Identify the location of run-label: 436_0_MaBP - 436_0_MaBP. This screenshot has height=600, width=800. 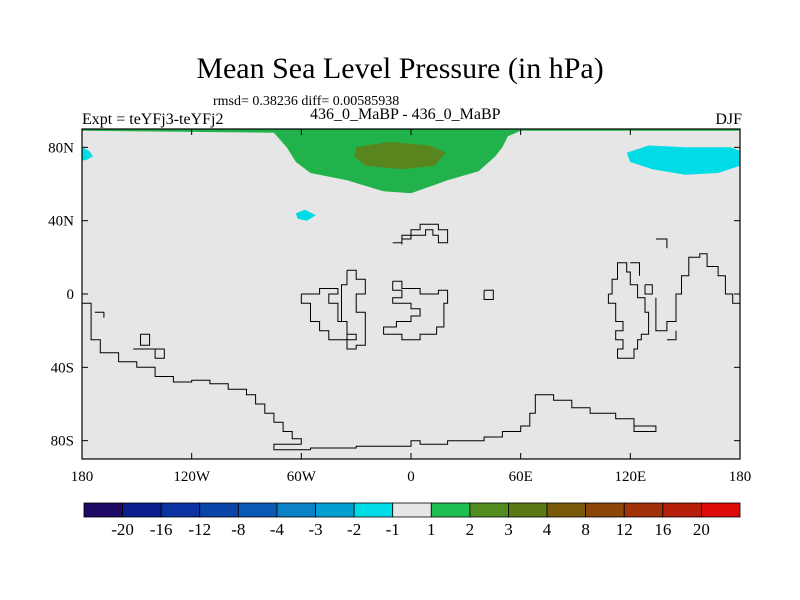
(405, 114).